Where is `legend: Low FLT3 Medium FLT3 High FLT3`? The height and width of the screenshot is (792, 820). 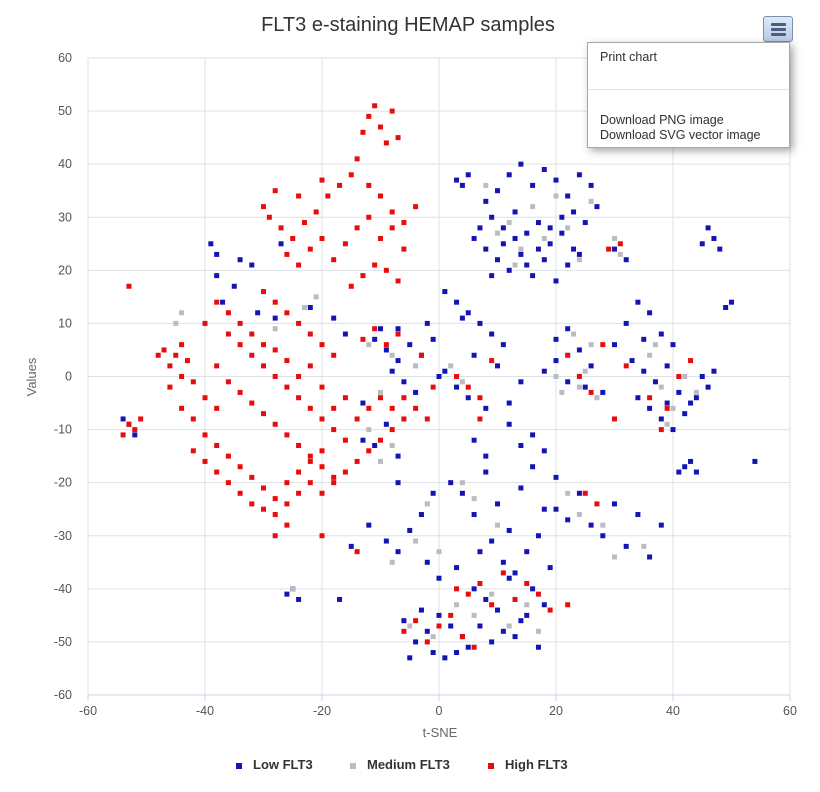 legend: Low FLT3 Medium FLT3 High FLT3 is located at coordinates (402, 764).